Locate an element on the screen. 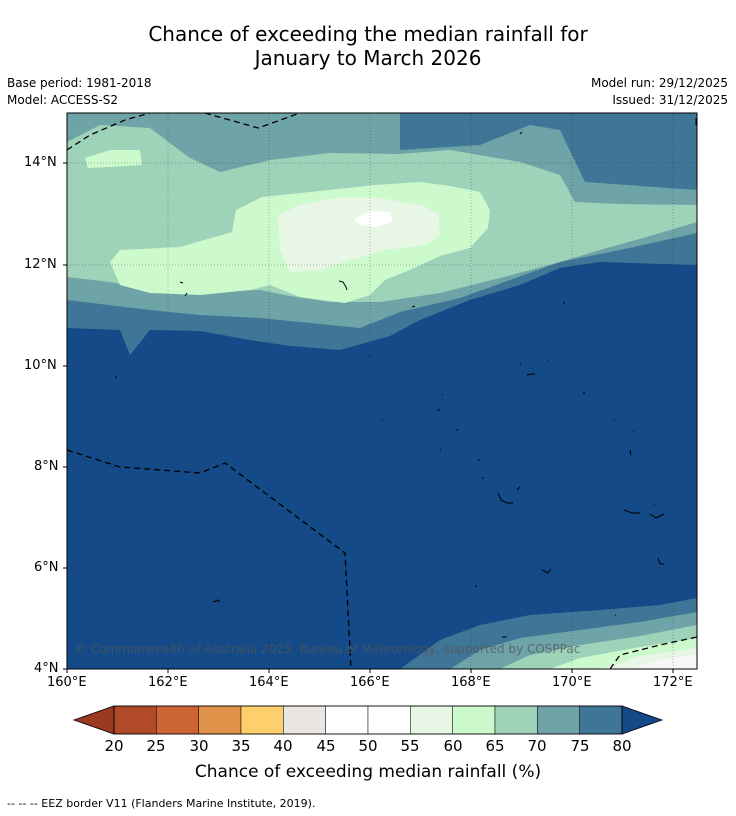 The width and height of the screenshot is (736, 816). colorbar is located at coordinates (368, 720).